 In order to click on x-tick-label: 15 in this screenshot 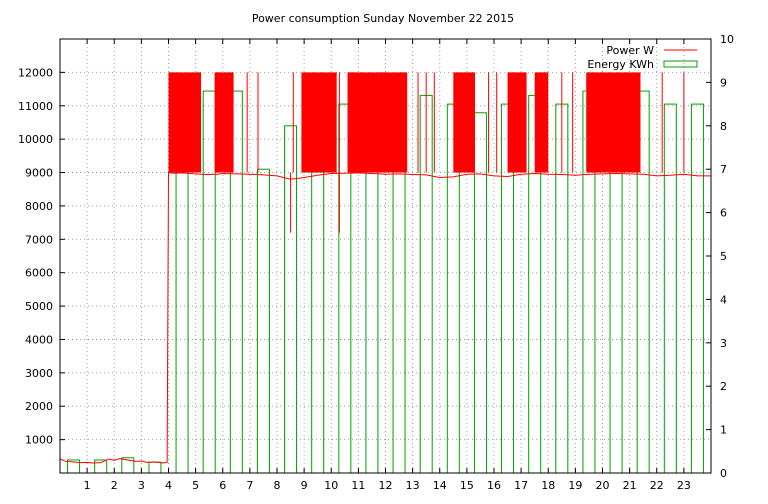, I will do `click(467, 485)`.